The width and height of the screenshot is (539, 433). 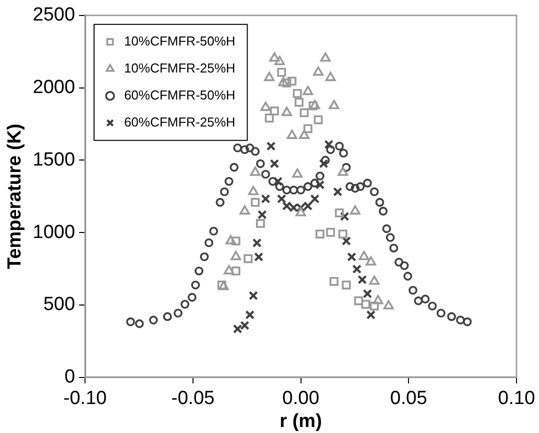 What do you see at coordinates (54, 87) in the screenshot?
I see `y-tick-label: 2000` at bounding box center [54, 87].